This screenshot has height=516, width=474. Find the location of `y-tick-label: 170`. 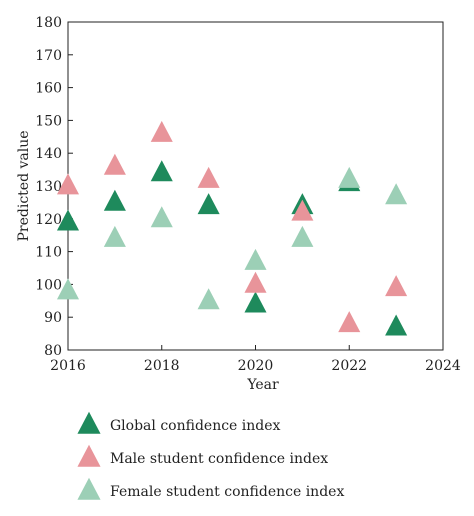

y-tick-label: 170 is located at coordinates (48, 56).